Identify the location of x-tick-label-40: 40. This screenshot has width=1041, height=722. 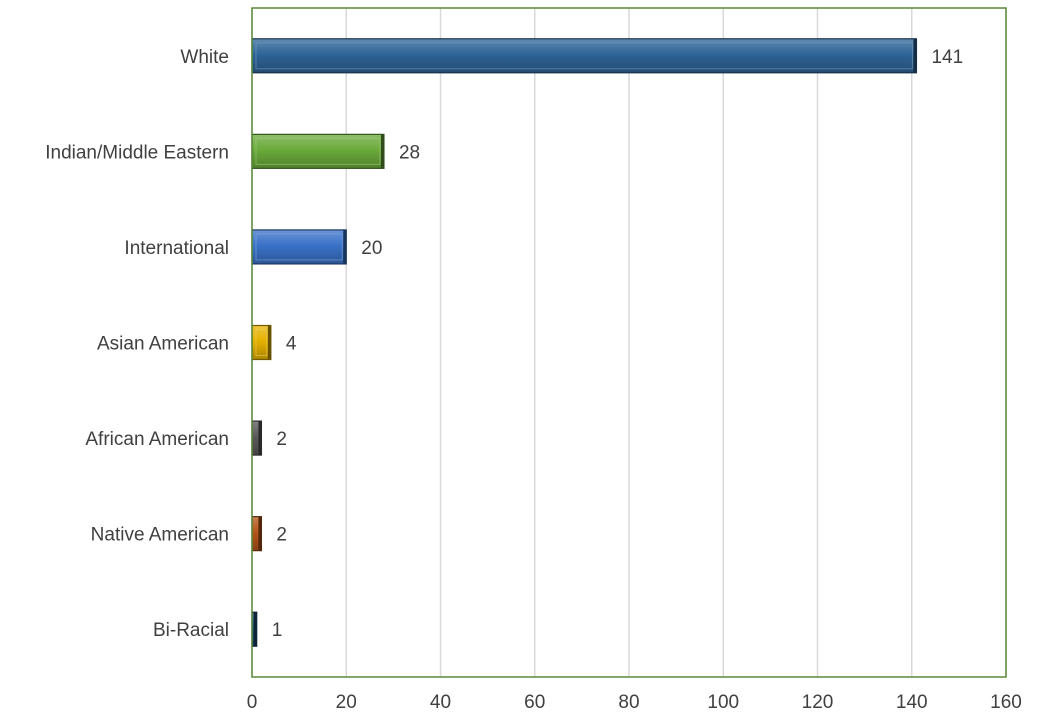
(440, 702).